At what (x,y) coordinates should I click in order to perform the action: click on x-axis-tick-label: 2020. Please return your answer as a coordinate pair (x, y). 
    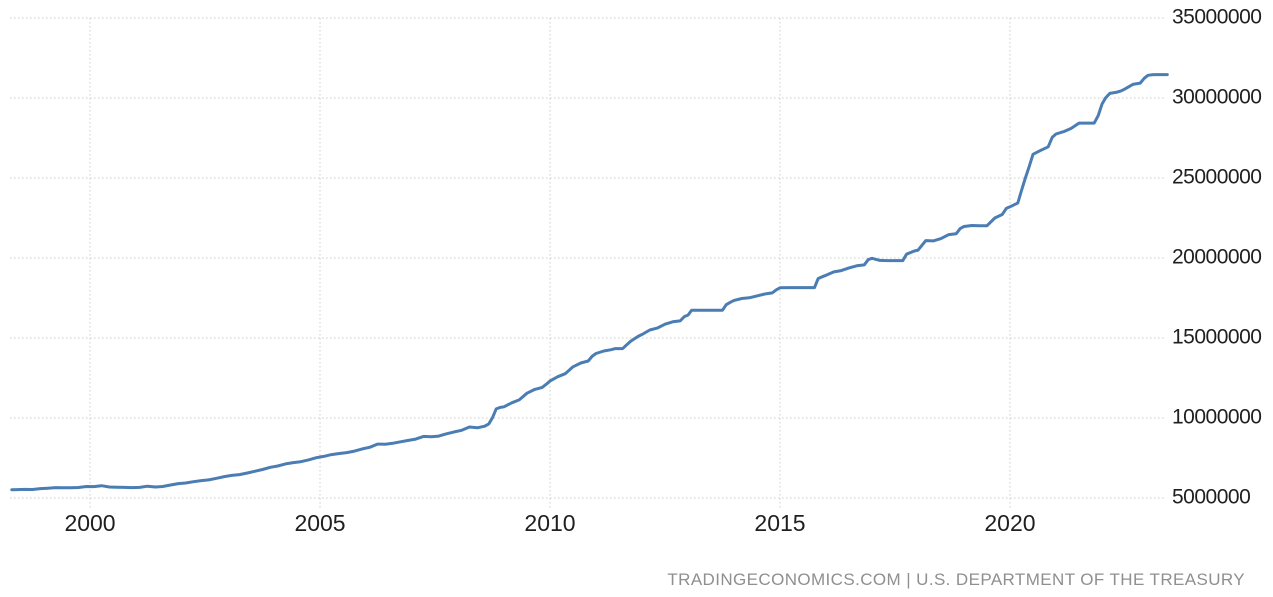
    Looking at the image, I should click on (1009, 523).